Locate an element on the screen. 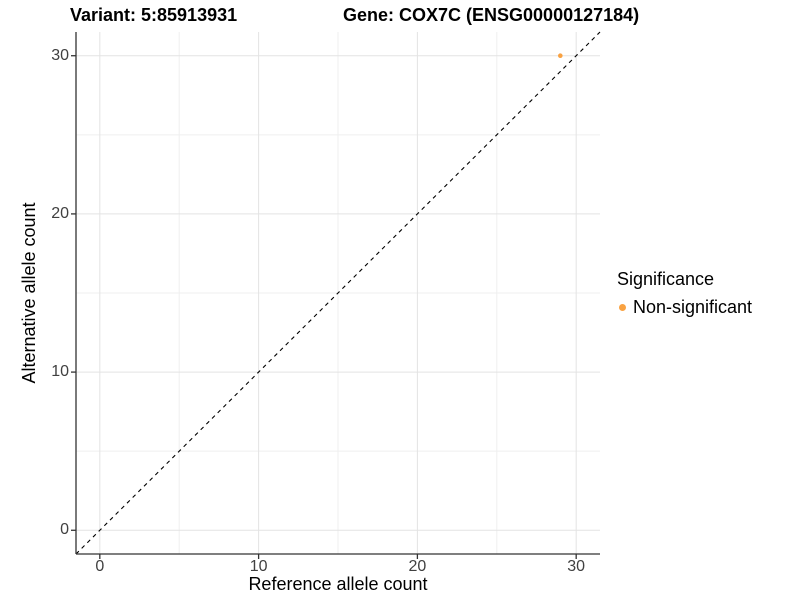  y-tick-label: 10 is located at coordinates (60, 372).